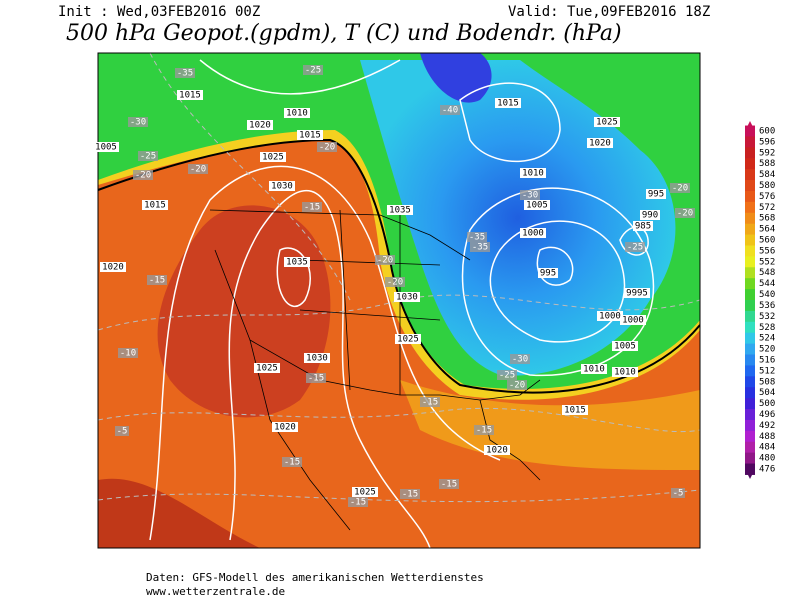 This screenshot has height=600, width=800. What do you see at coordinates (767, 142) in the screenshot?
I see `scale-label: 596` at bounding box center [767, 142].